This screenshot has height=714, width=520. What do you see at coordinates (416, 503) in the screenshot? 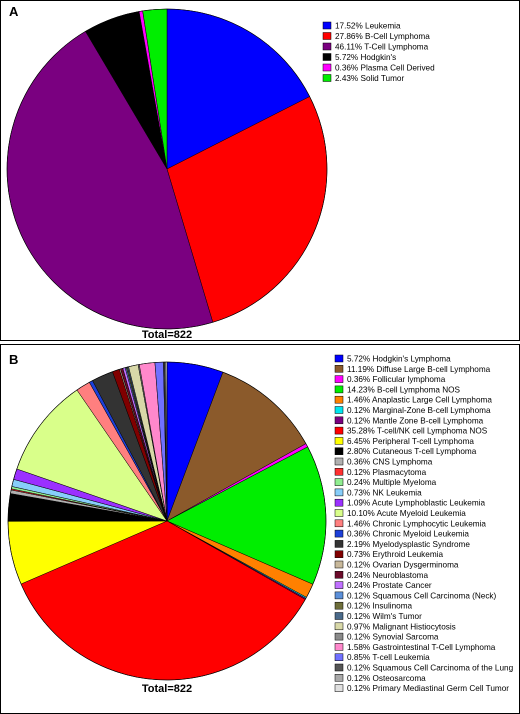
I see `panel-b-legend-label-14: 1.09% Acute Lymphoblastic Leukemia` at bounding box center [416, 503].